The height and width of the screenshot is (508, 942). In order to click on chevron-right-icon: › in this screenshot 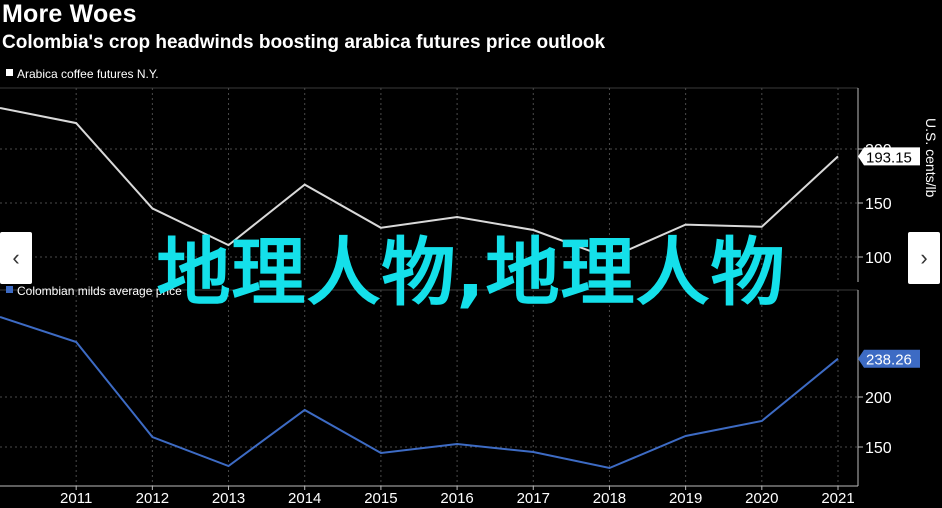, I will do `click(924, 257)`.